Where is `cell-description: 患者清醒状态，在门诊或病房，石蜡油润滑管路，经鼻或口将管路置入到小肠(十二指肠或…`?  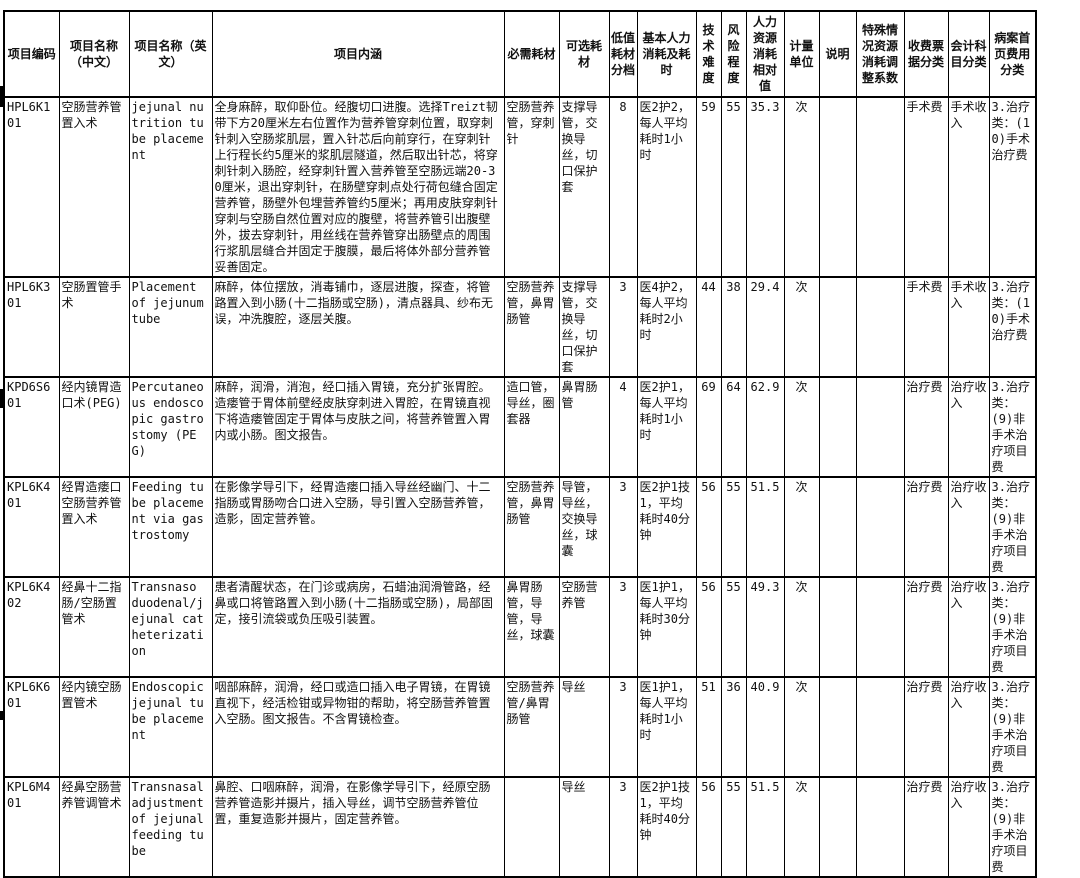 cell-description: 患者清醒状态，在门诊或病房，石蜡油润滑管路，经鼻或口将管路置入到小肠(十二指肠或… is located at coordinates (358, 627).